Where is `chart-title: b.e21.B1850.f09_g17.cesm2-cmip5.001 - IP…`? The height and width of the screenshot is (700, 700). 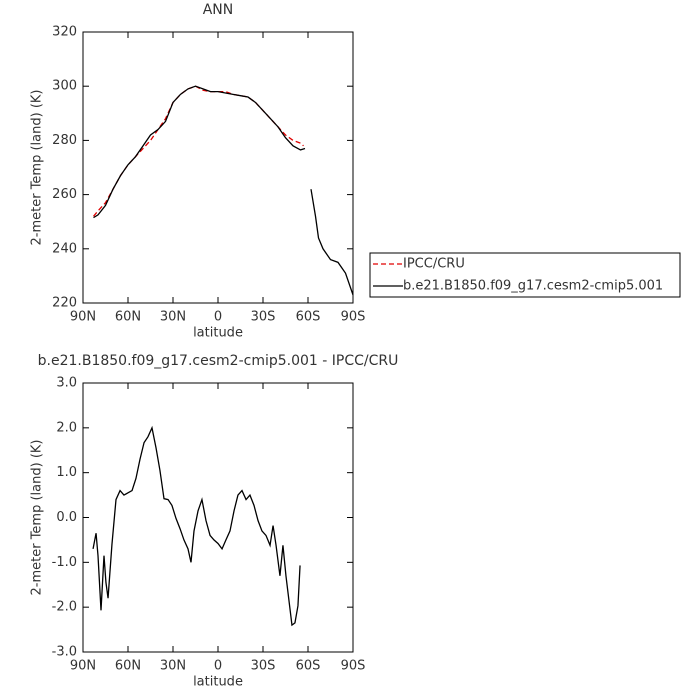 chart-title: b.e21.B1850.f09_g17.cesm2-cmip5.001 - IP… is located at coordinates (218, 361).